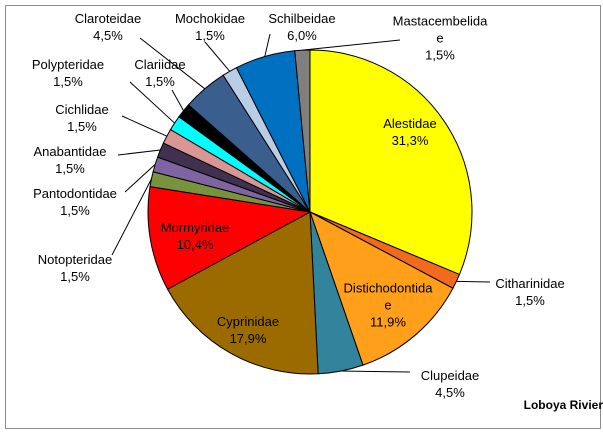  What do you see at coordinates (68, 73) in the screenshot?
I see `slice-label: Polypteridae 1,5%` at bounding box center [68, 73].